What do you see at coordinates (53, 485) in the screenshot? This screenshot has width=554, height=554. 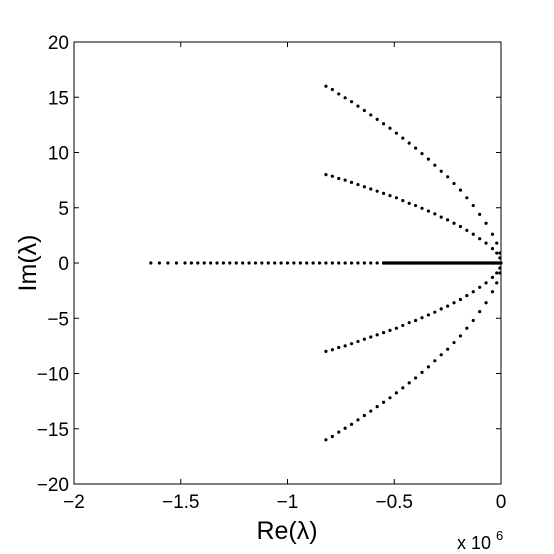 I see `y-tick-label: −20` at bounding box center [53, 485].